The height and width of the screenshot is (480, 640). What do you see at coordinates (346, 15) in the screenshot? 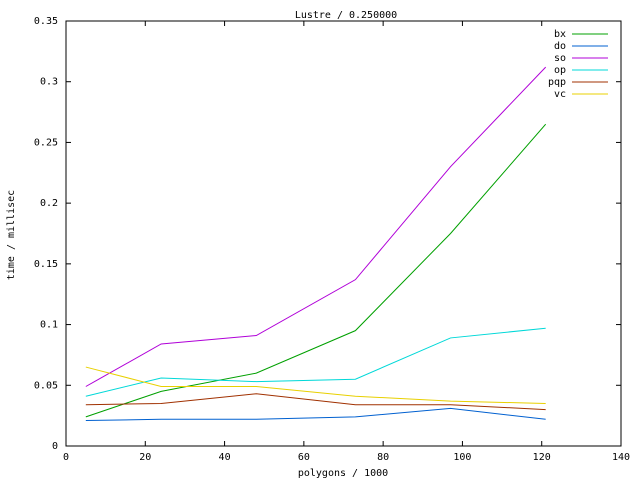
I see `chart-title: Lustre / 0.250000` at bounding box center [346, 15].